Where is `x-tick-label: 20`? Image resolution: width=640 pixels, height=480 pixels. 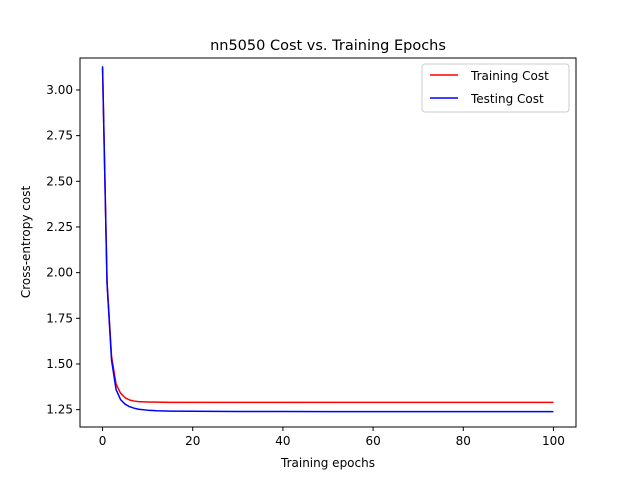 x-tick-label: 20 is located at coordinates (192, 441).